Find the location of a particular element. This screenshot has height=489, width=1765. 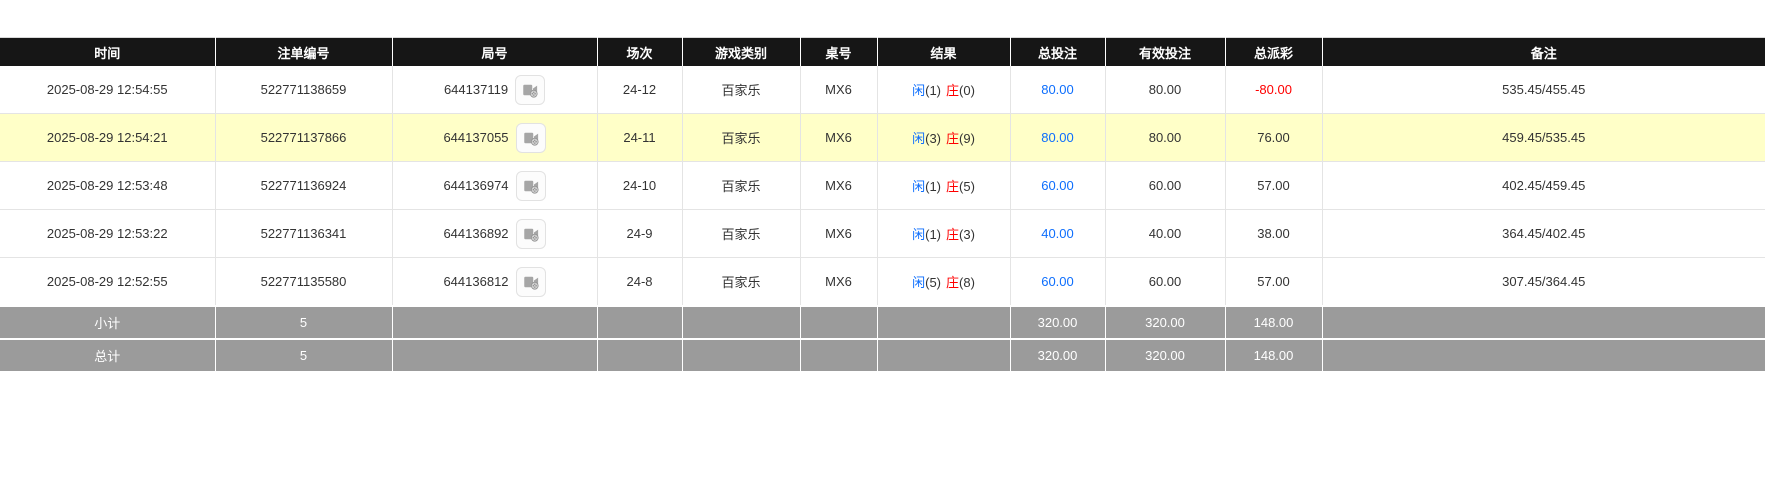

cell-total-bet: 40.00 is located at coordinates (1058, 233).